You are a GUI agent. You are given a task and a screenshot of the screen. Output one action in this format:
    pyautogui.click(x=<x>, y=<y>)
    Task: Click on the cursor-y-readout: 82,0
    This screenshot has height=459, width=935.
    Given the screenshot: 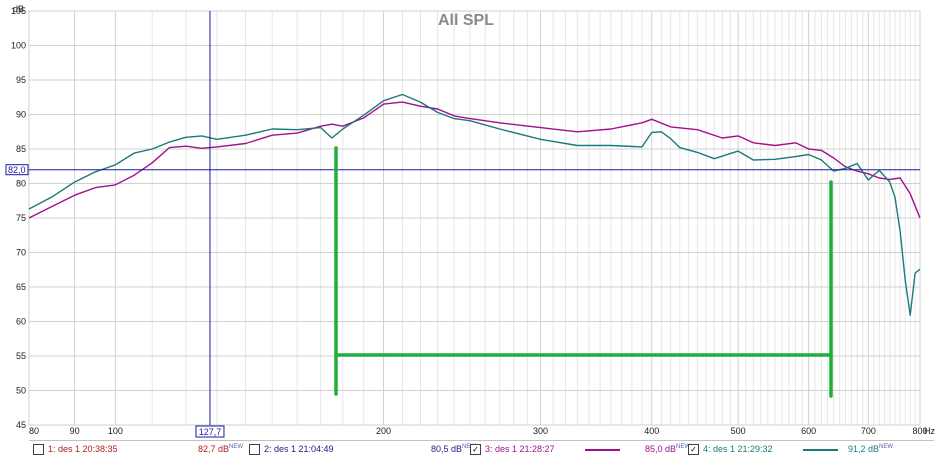 What is the action you would take?
    pyautogui.click(x=17, y=170)
    